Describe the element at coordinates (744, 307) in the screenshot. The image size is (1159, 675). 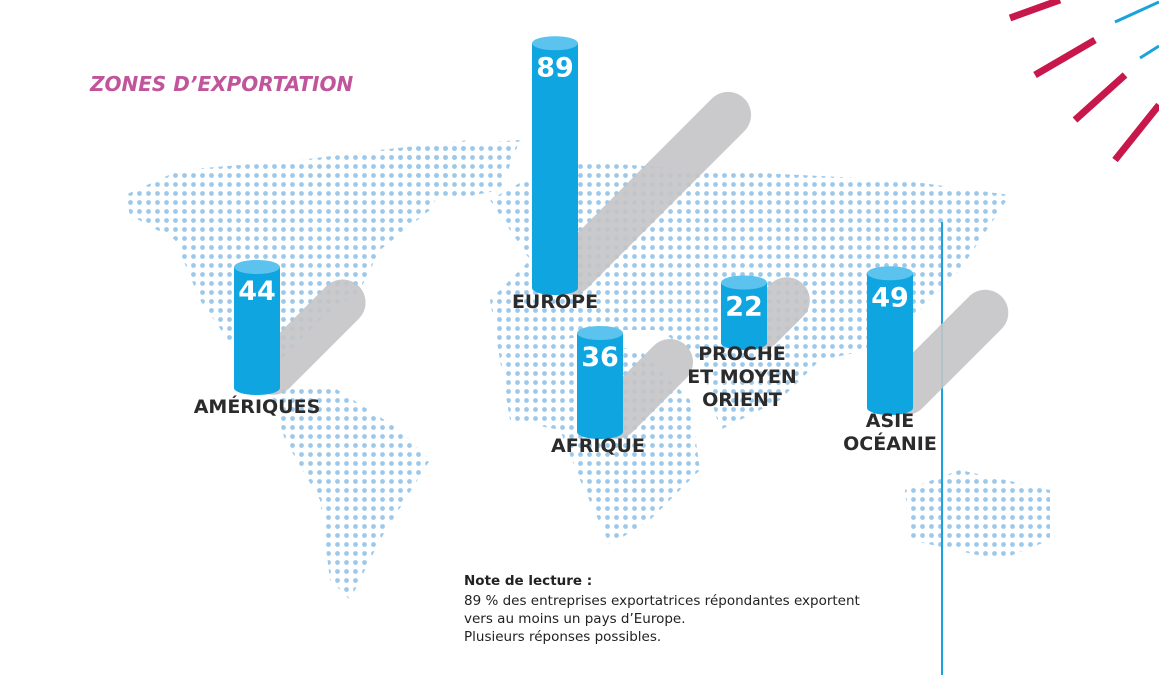
I see `value-label: 22` at that location.